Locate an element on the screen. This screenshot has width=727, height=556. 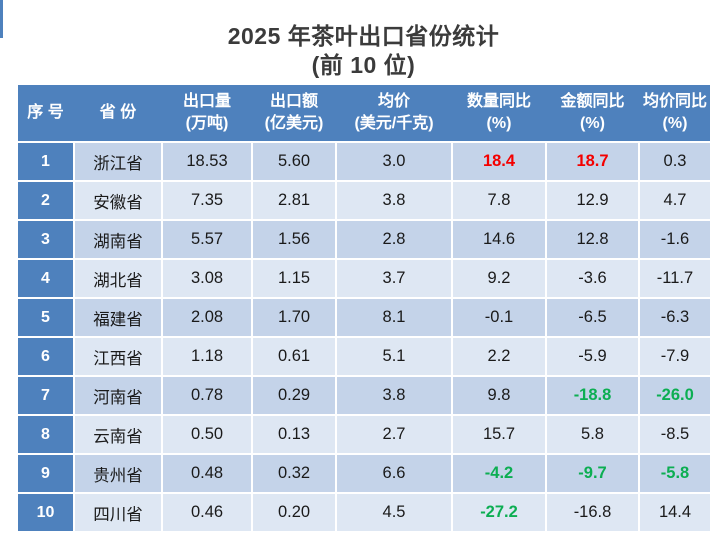
cell-volume-yoy: -4.2 is located at coordinates (499, 473).